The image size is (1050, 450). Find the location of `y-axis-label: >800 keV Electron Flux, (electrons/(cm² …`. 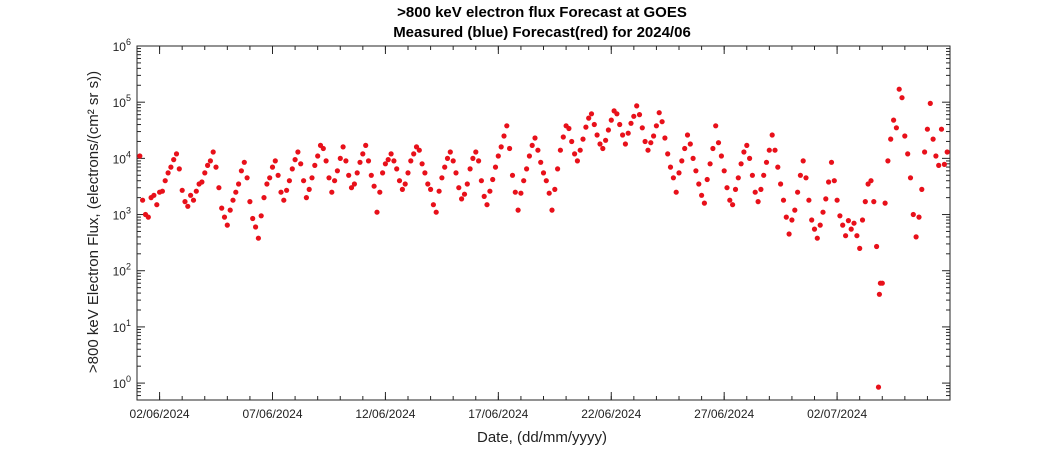

y-axis-label: >800 keV Electron Flux, (electrons/(cm² … is located at coordinates (93, 222).